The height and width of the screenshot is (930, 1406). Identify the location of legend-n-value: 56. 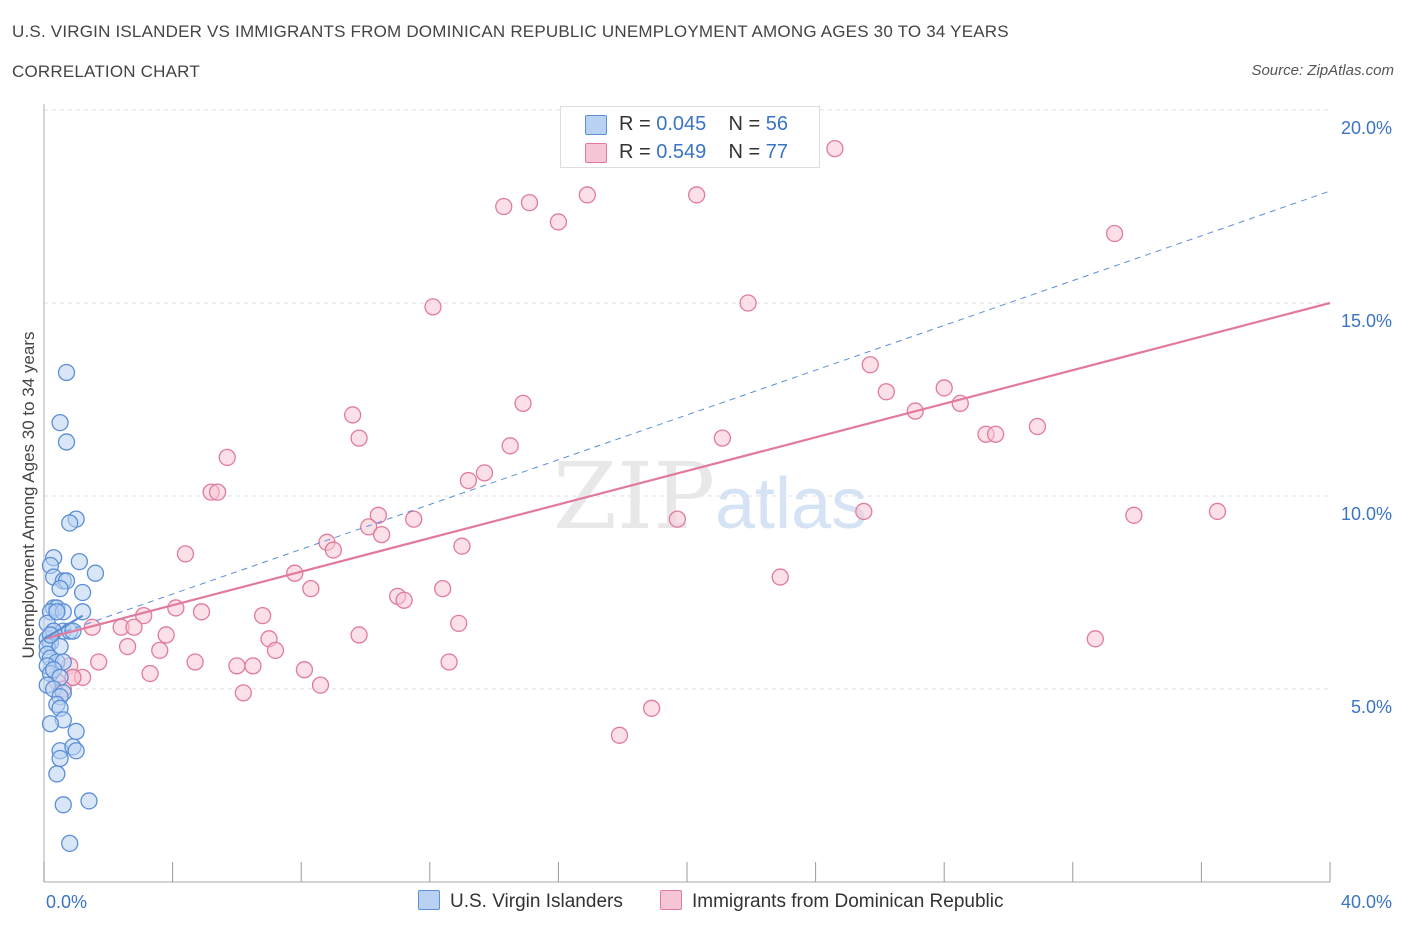
(777, 124).